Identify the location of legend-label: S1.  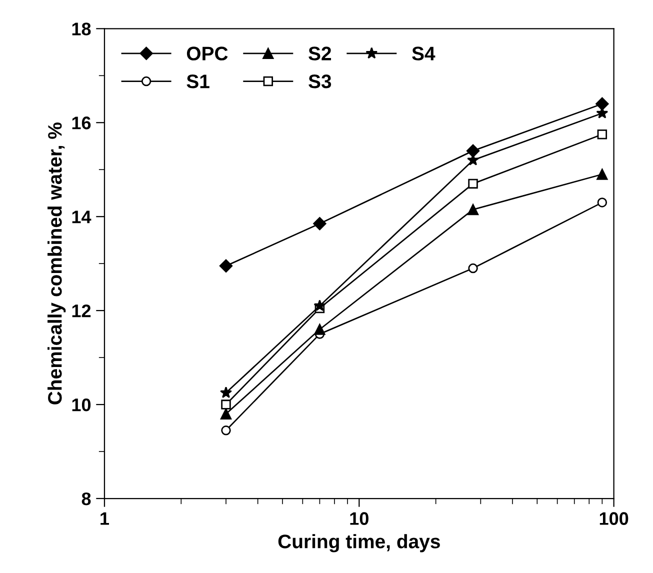
(198, 81).